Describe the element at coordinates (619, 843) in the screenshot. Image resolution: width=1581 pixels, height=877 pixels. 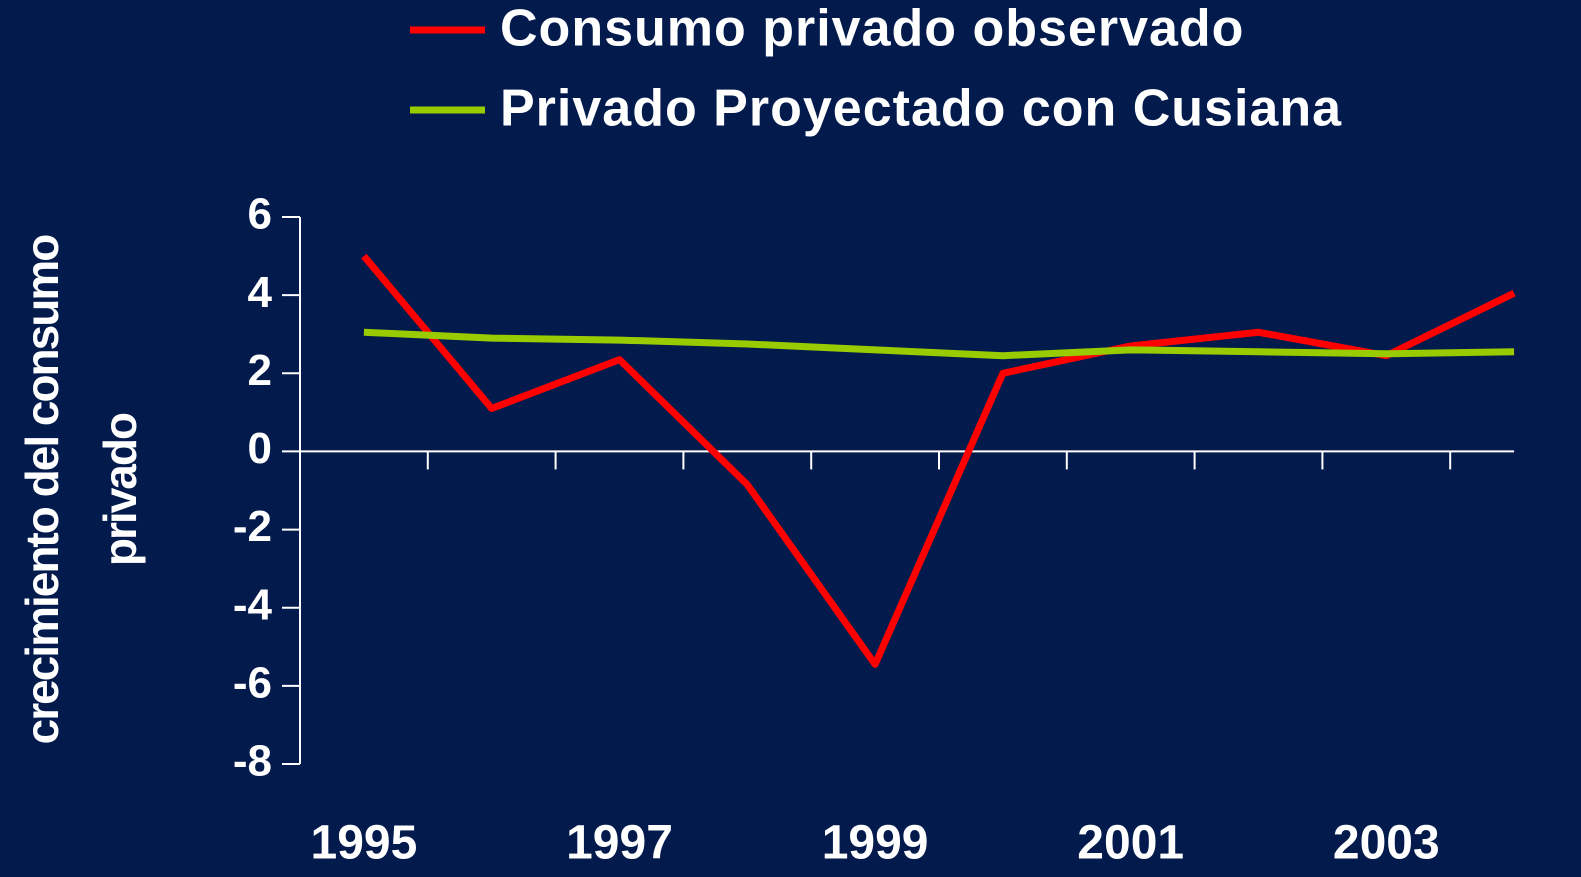
I see `x-tick-label: 1997` at that location.